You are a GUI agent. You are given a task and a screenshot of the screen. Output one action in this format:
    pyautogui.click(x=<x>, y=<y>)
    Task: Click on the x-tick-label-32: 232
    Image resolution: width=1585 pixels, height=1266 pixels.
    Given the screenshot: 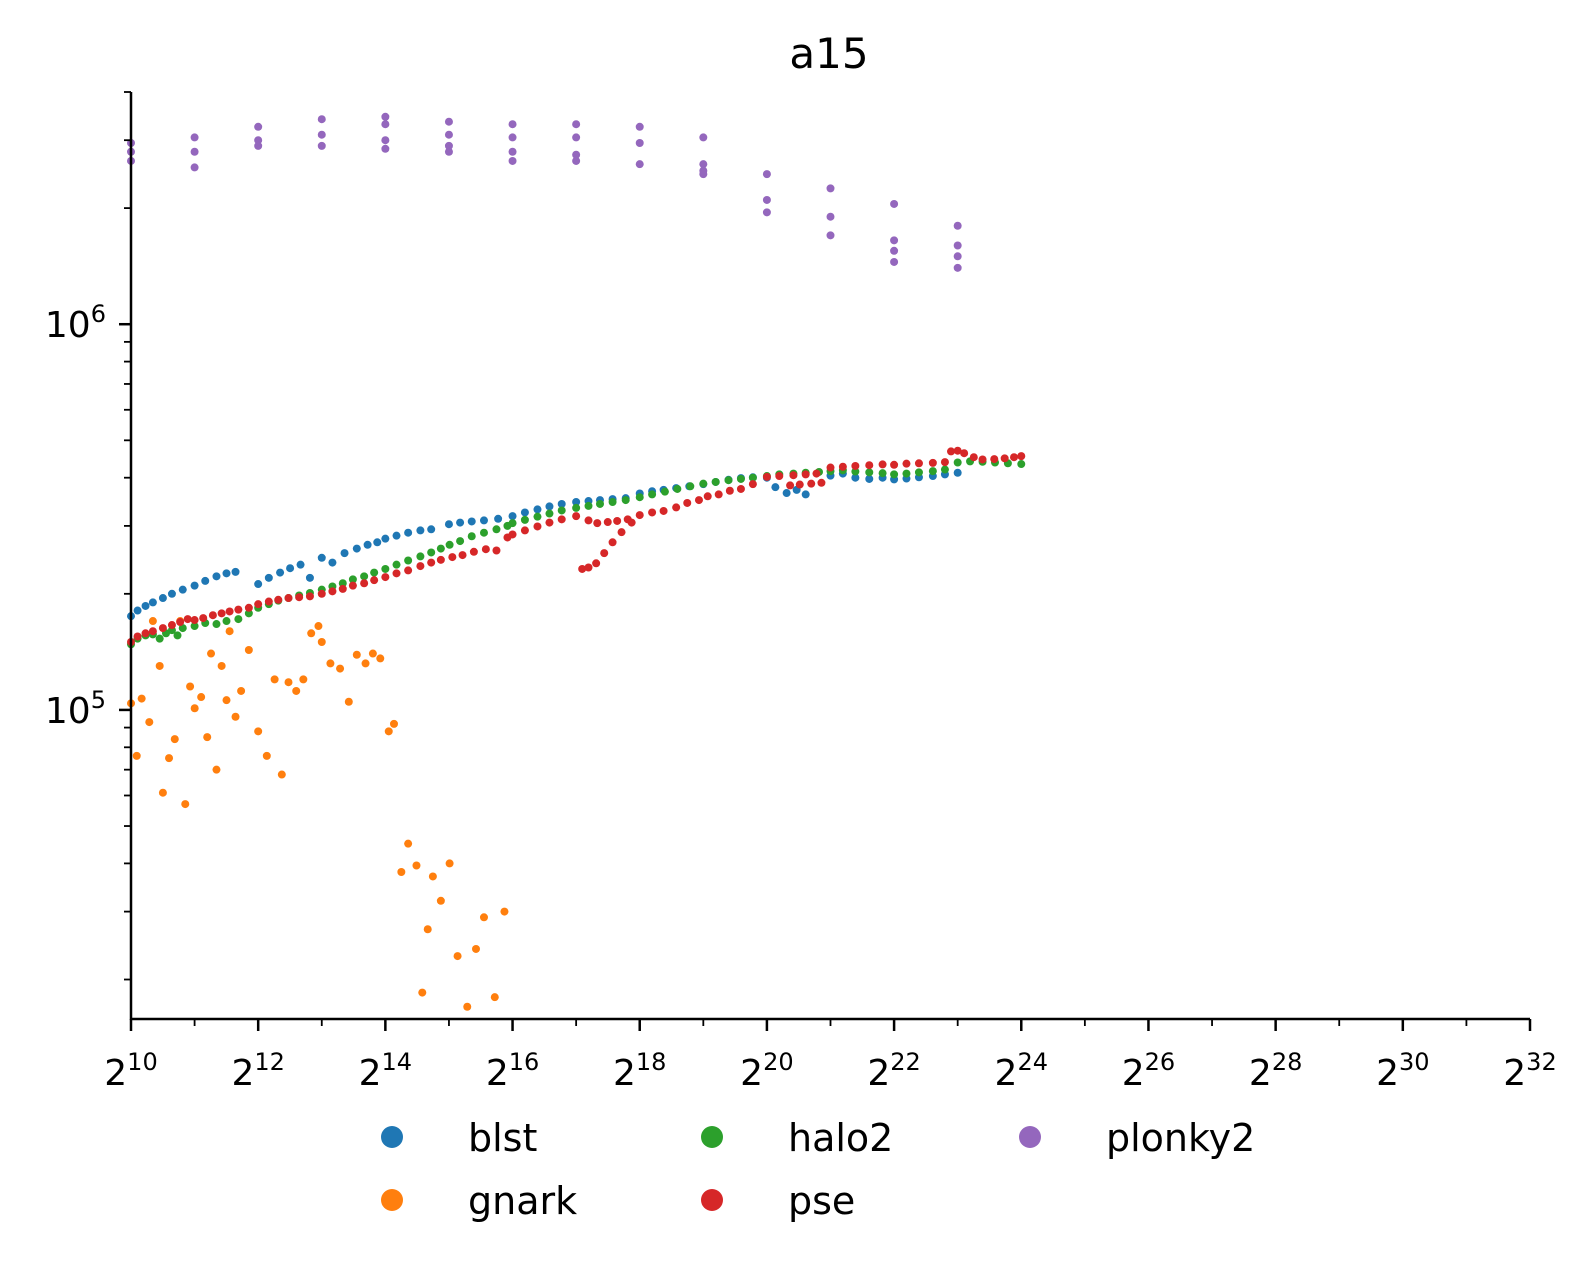 What is the action you would take?
    pyautogui.click(x=1529, y=1071)
    